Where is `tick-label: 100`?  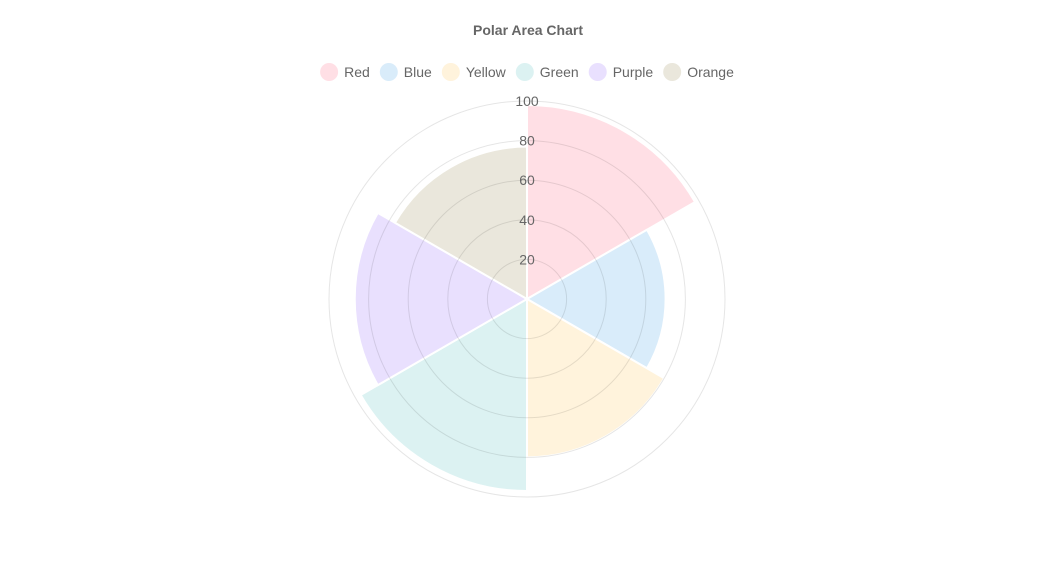
tick-label: 100 is located at coordinates (527, 101).